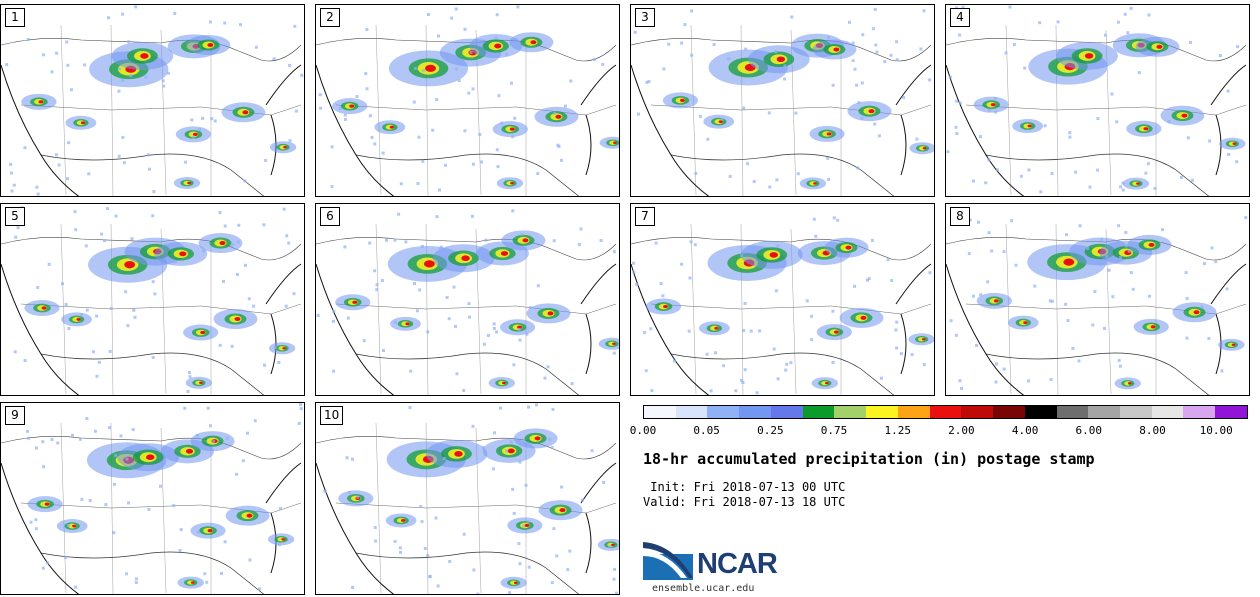 The image size is (1260, 597). I want to click on panel-number-label: 7, so click(645, 216).